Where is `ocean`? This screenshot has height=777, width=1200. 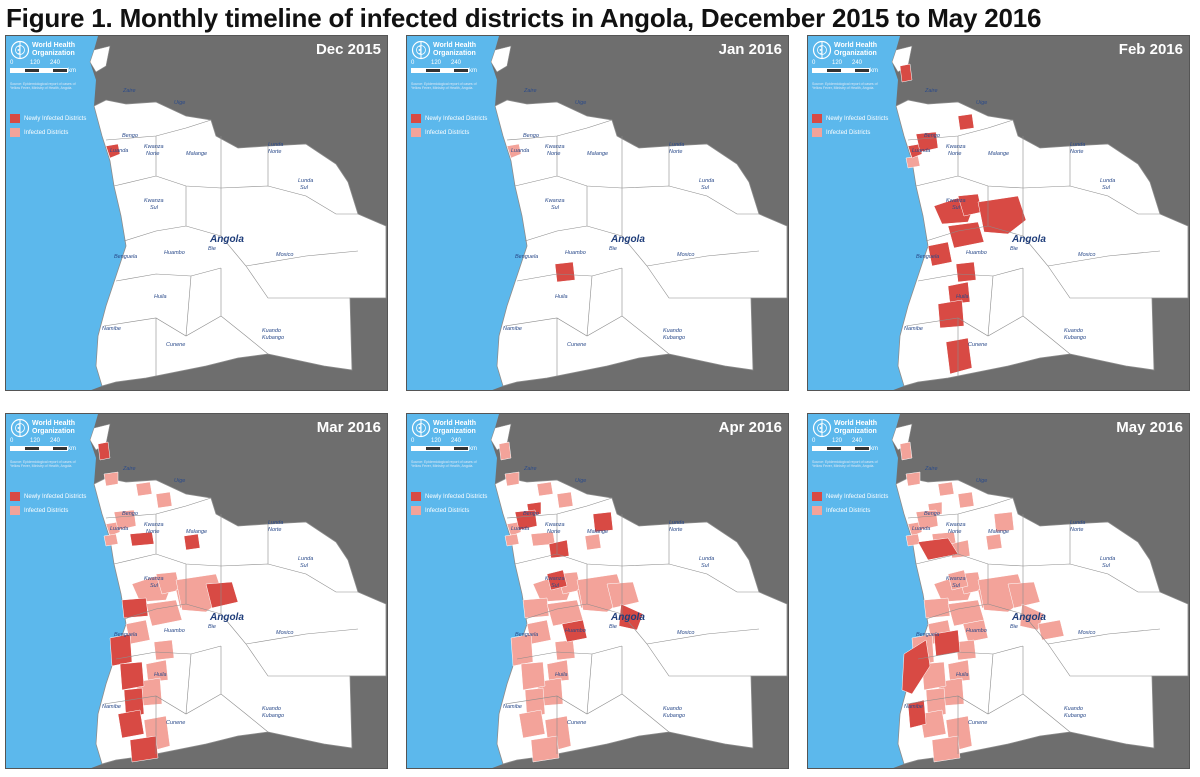
ocean is located at coordinates (868, 213).